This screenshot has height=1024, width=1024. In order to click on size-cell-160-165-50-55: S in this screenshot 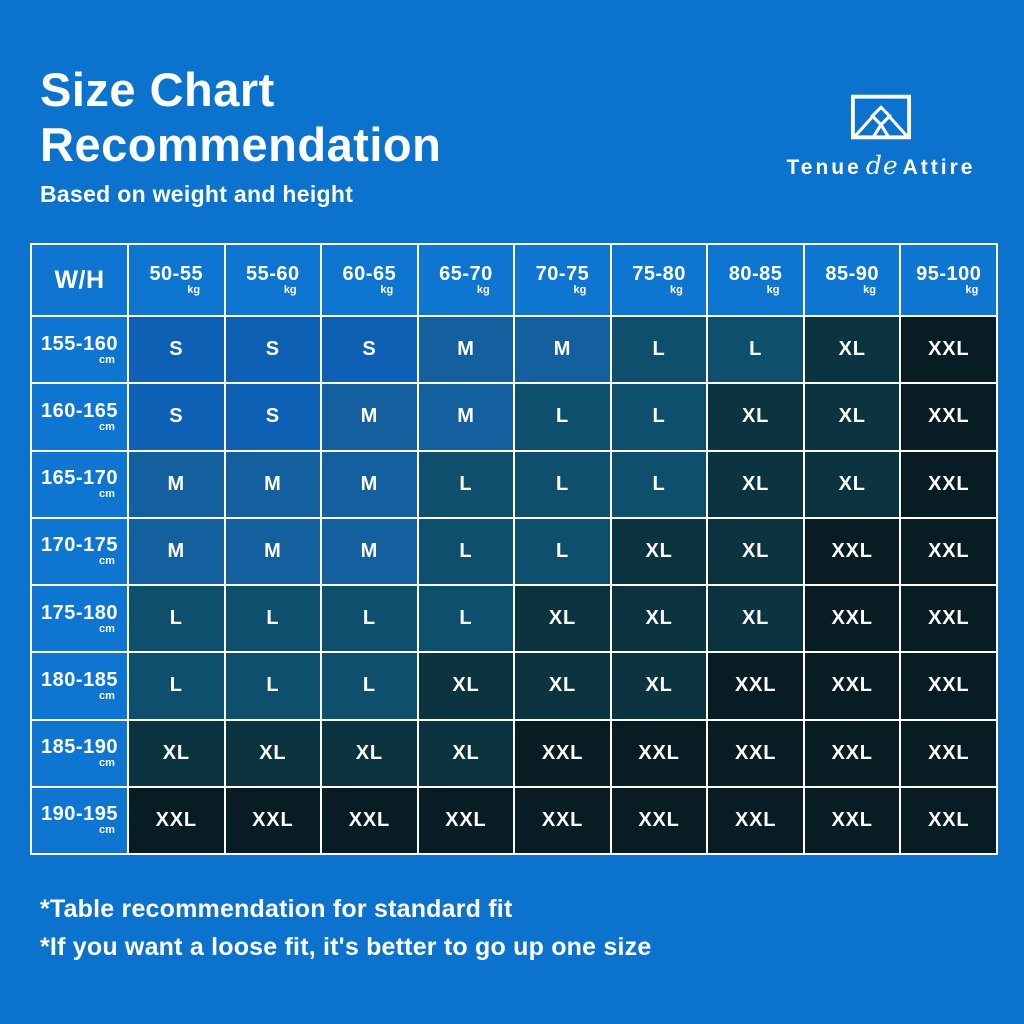, I will do `click(176, 417)`.